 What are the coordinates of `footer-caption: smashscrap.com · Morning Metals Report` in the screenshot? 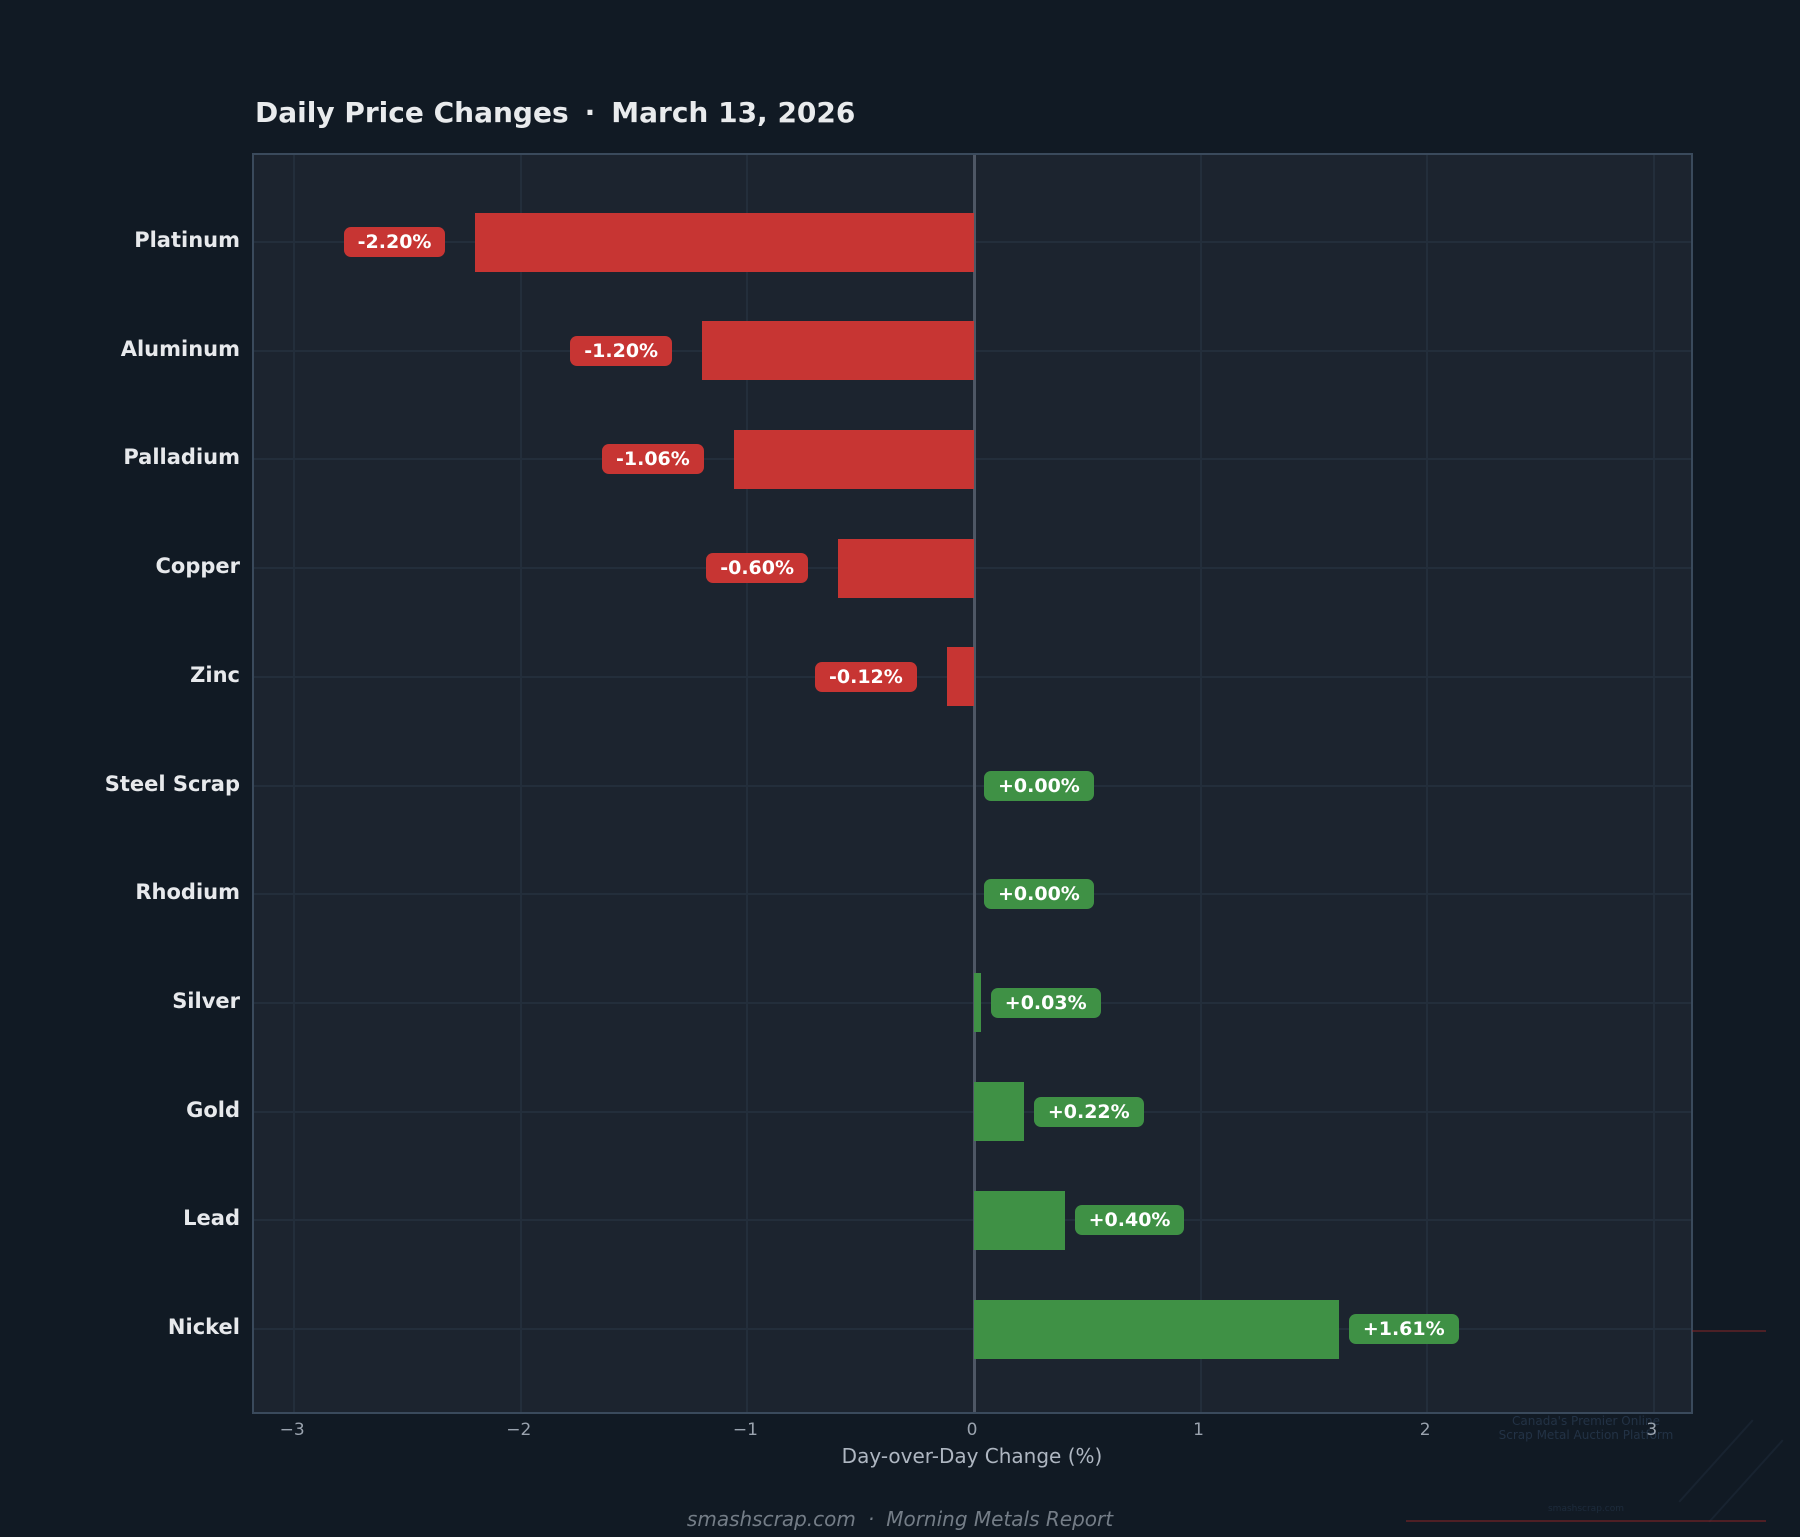 It's located at (900, 1519).